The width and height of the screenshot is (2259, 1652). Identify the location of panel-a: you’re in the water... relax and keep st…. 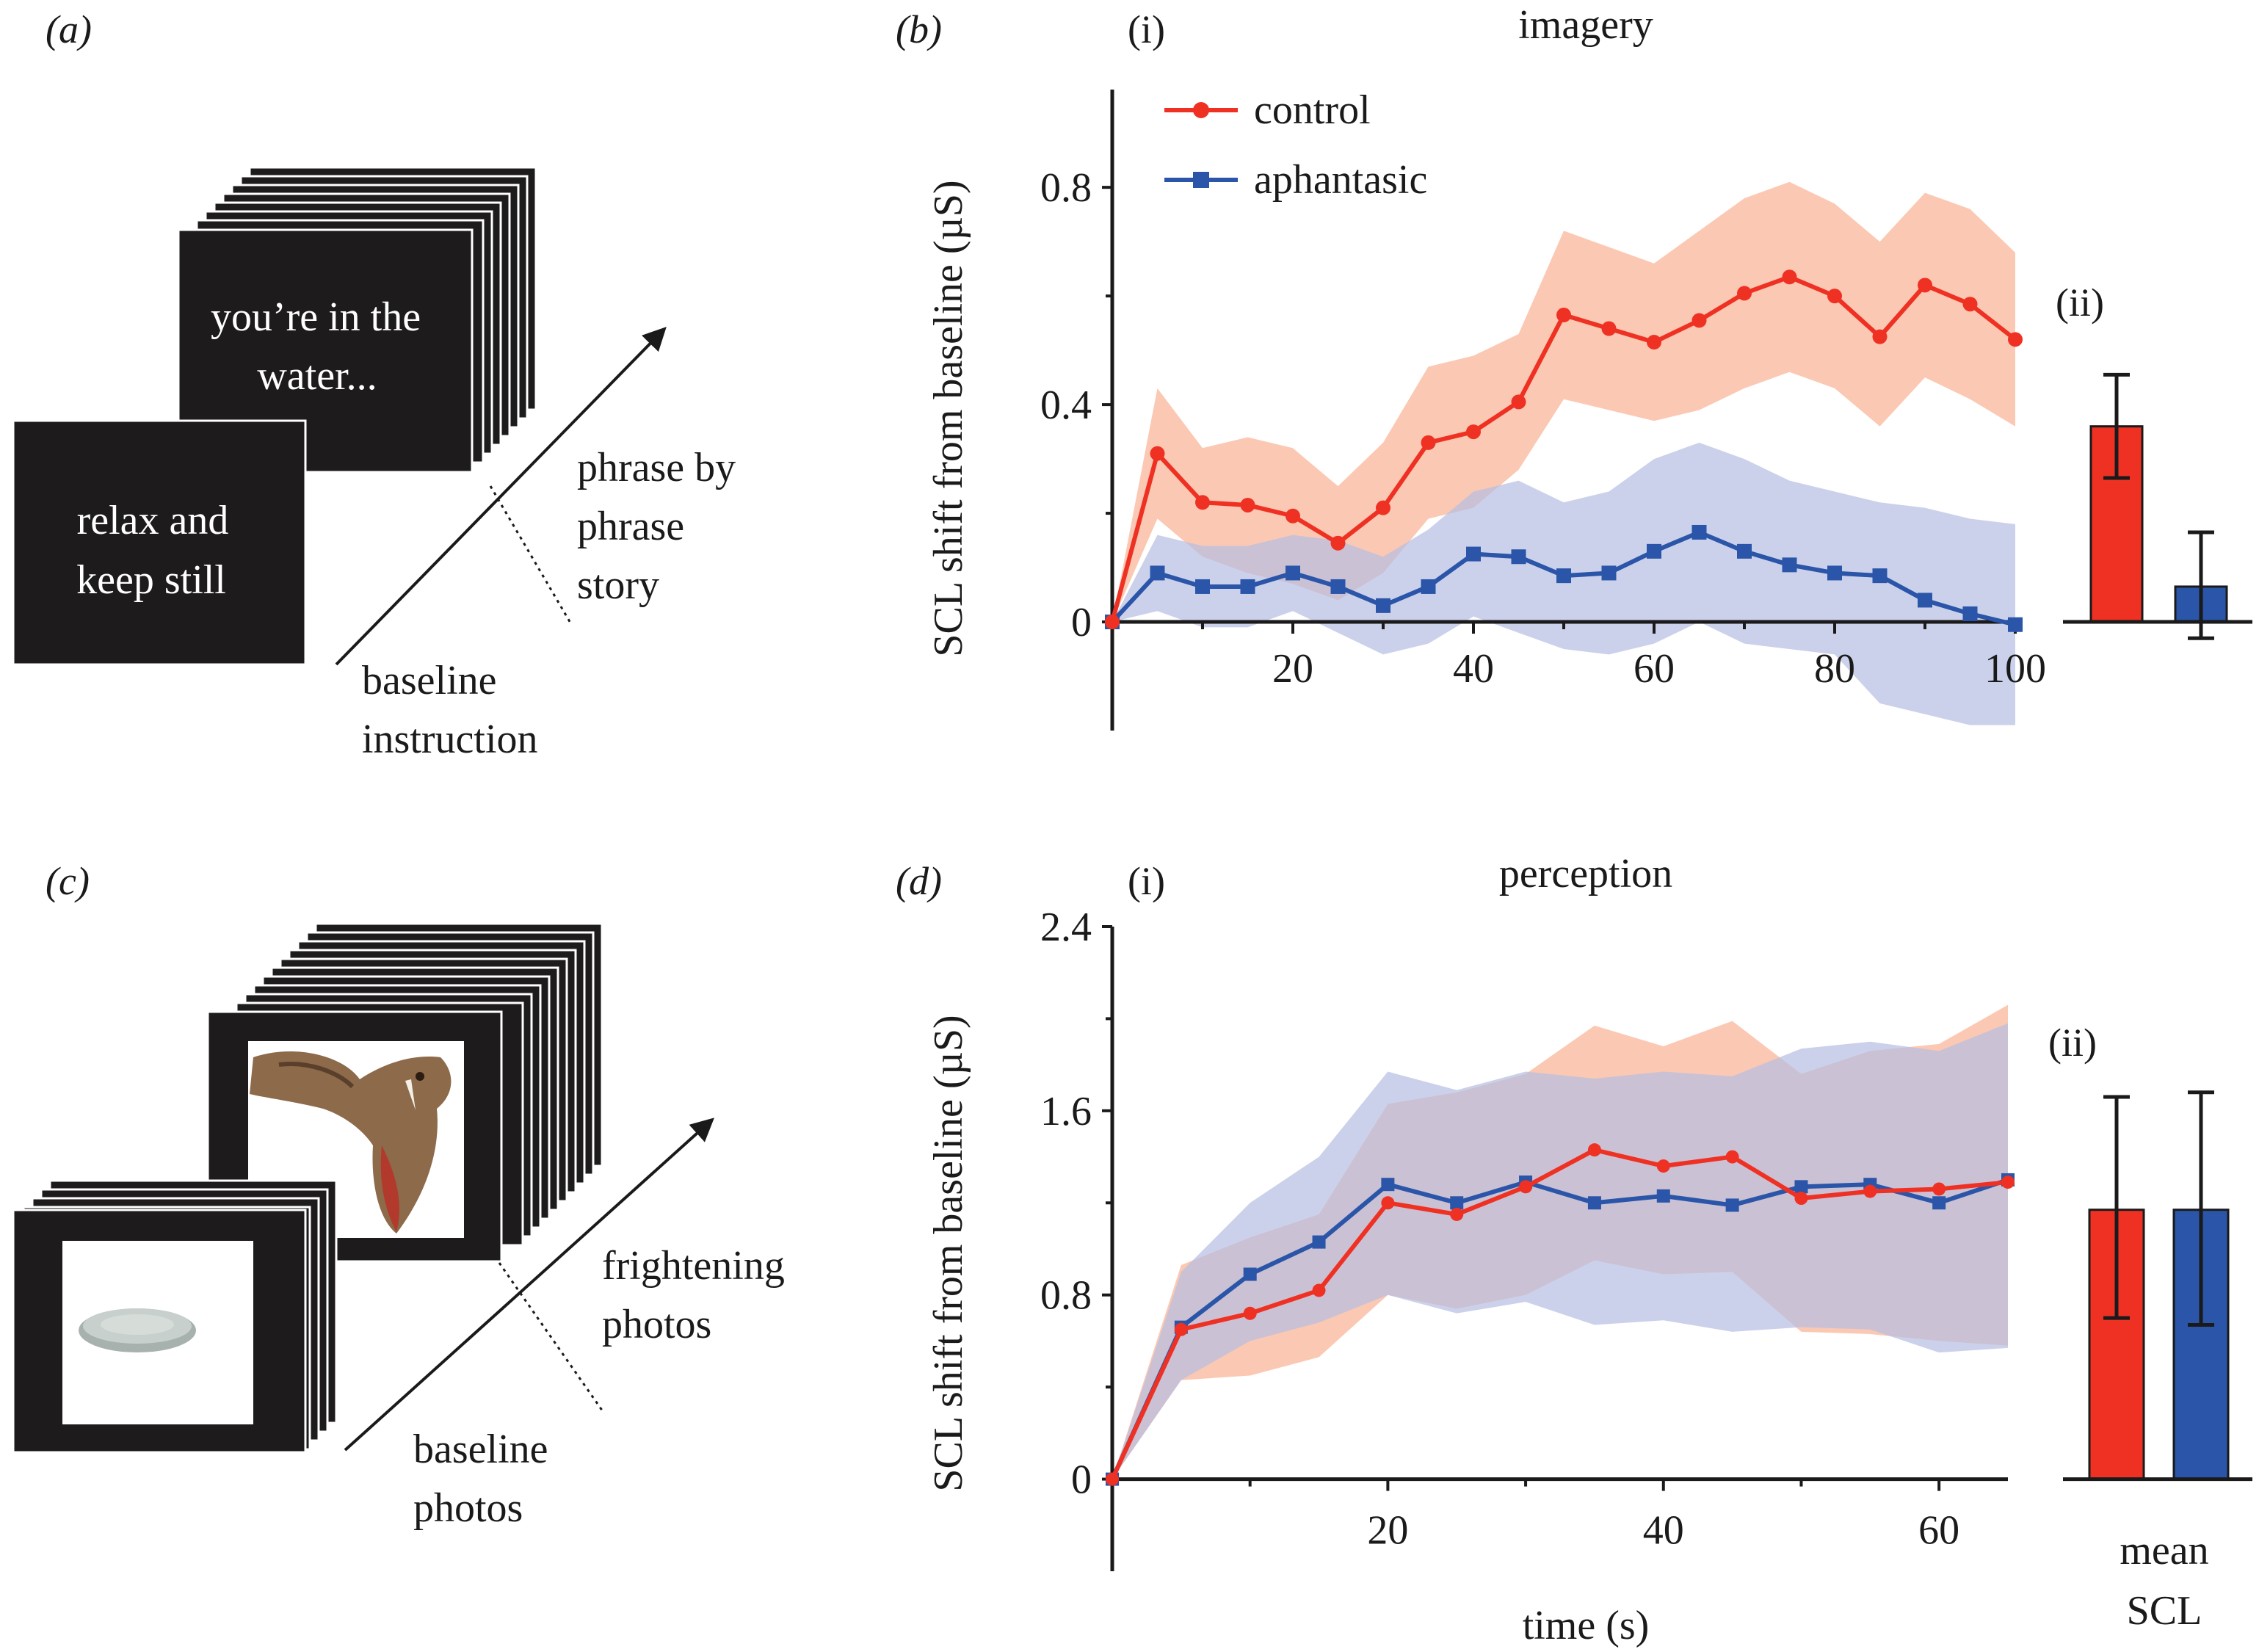
(374, 464).